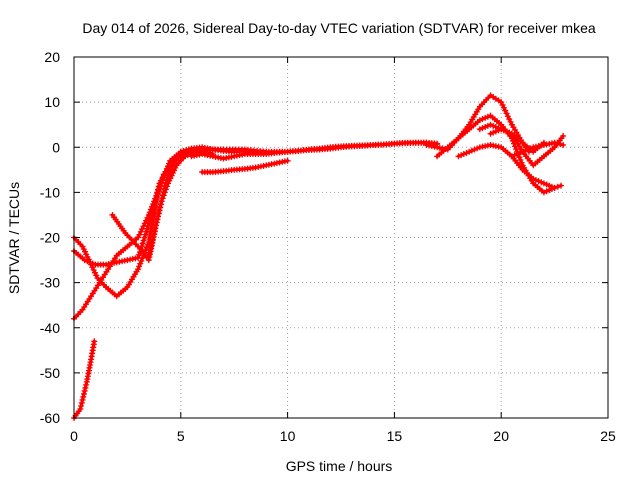  What do you see at coordinates (52, 57) in the screenshot?
I see `y-tick-label: 20` at bounding box center [52, 57].